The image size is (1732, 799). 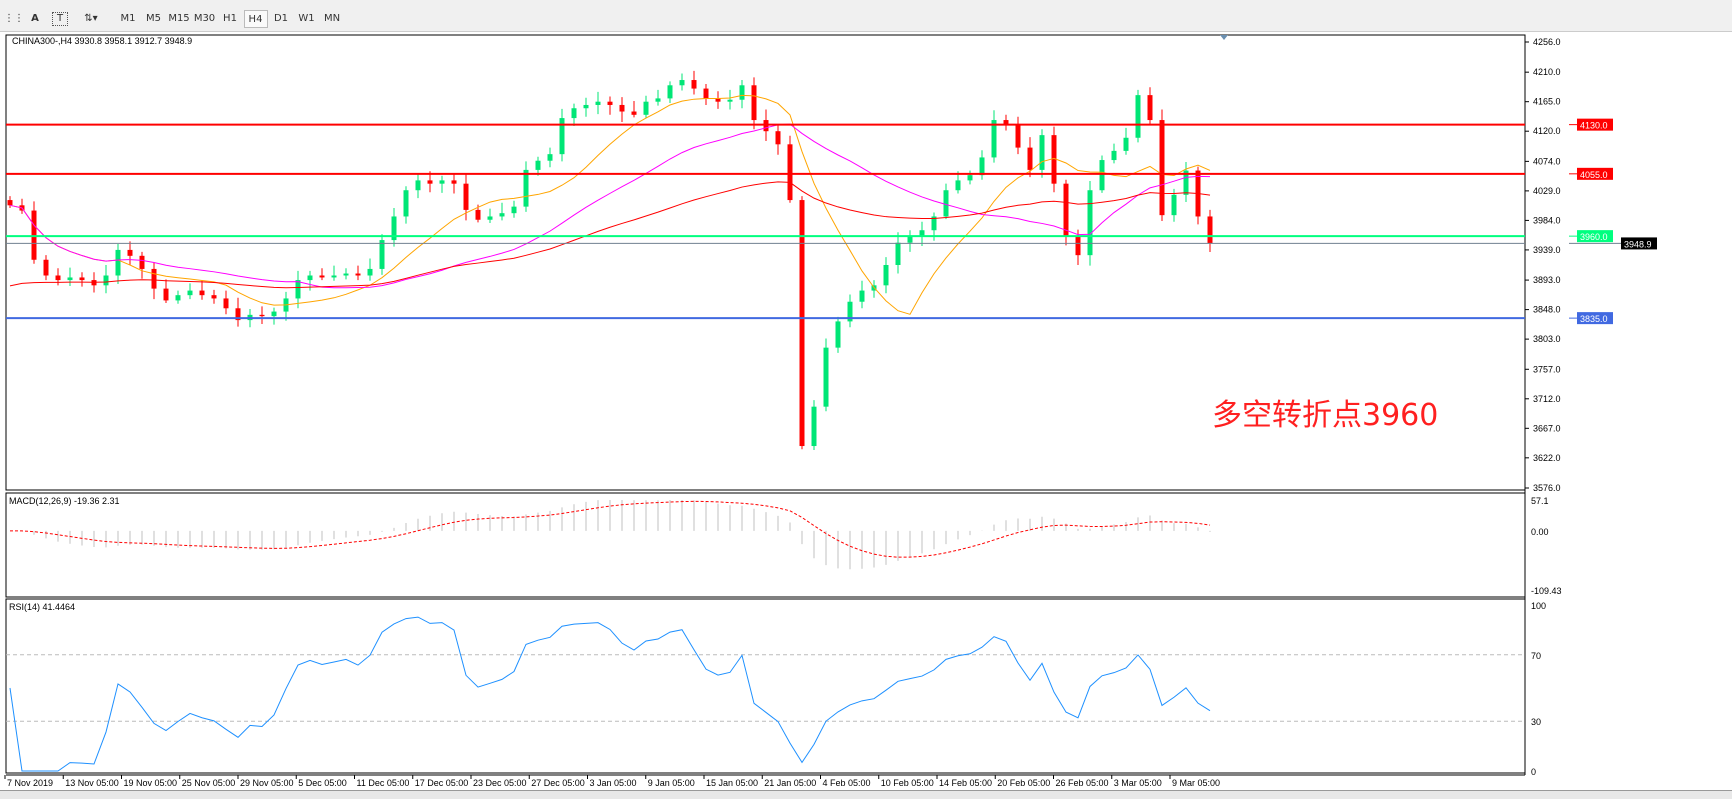 What do you see at coordinates (613, 783) in the screenshot?
I see `x-tick-label: 3 Jan 05:00` at bounding box center [613, 783].